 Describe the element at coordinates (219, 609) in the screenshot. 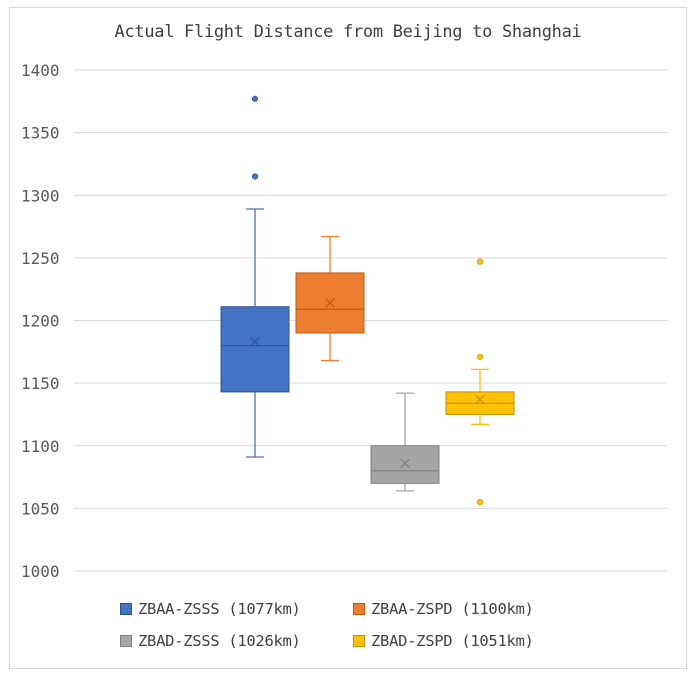

I see `legend-label-1: ZBAA-ZSSS (1077km)` at that location.